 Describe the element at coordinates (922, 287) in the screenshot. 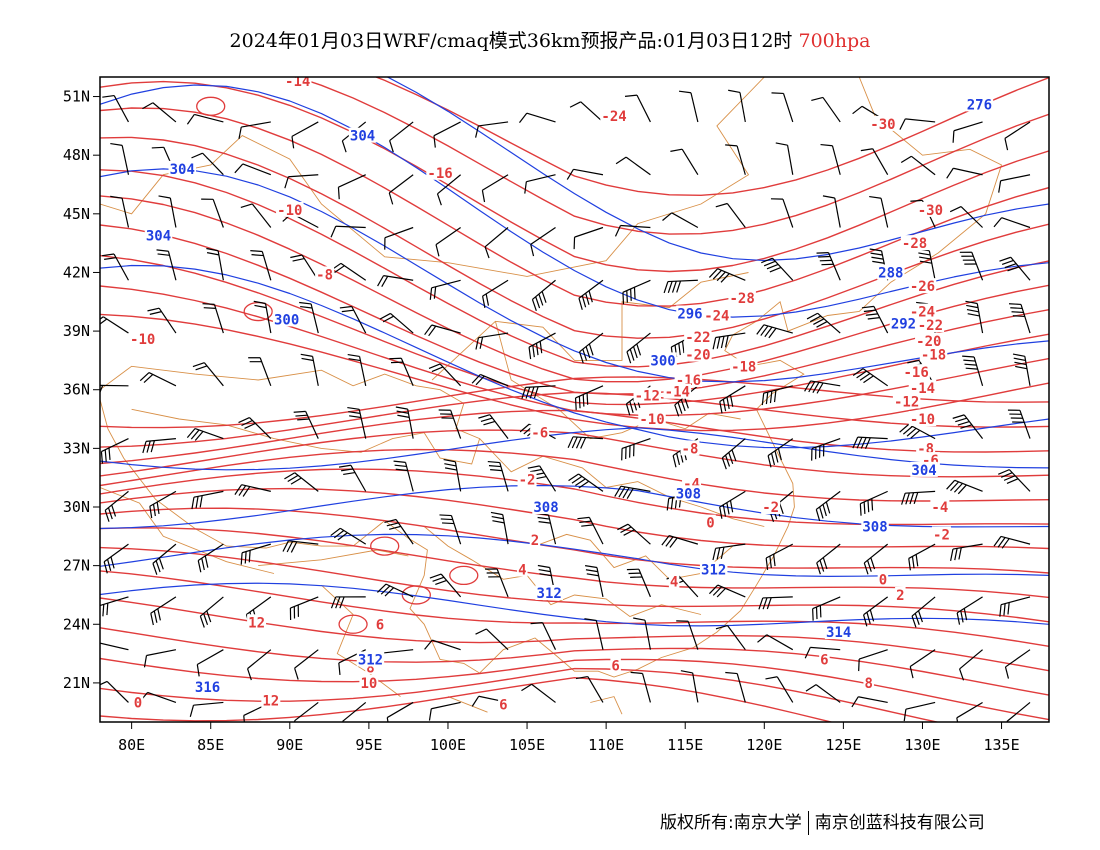

I see `isotherm-label: -26` at that location.